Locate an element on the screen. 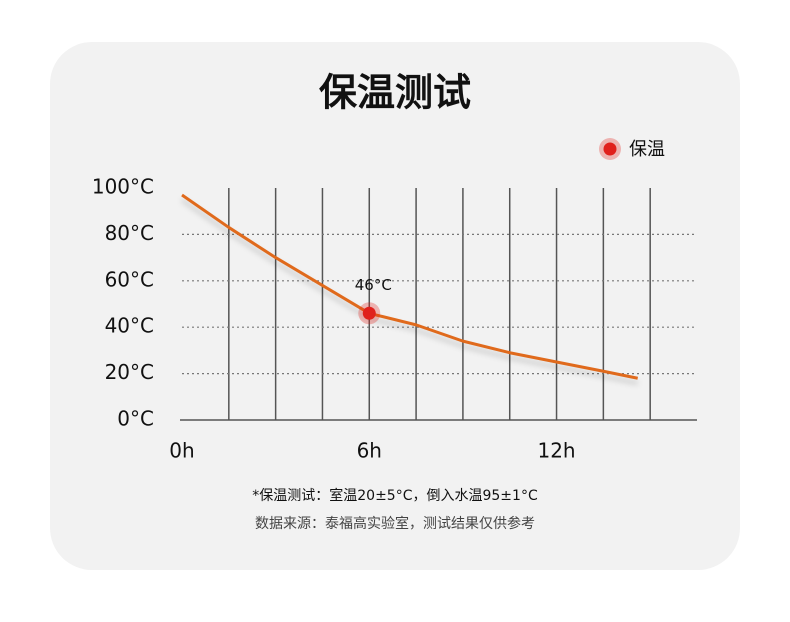 This screenshot has width=790, height=622. note: 数据来源：泰福高实验室，测试结果仅供参考 is located at coordinates (395, 523).